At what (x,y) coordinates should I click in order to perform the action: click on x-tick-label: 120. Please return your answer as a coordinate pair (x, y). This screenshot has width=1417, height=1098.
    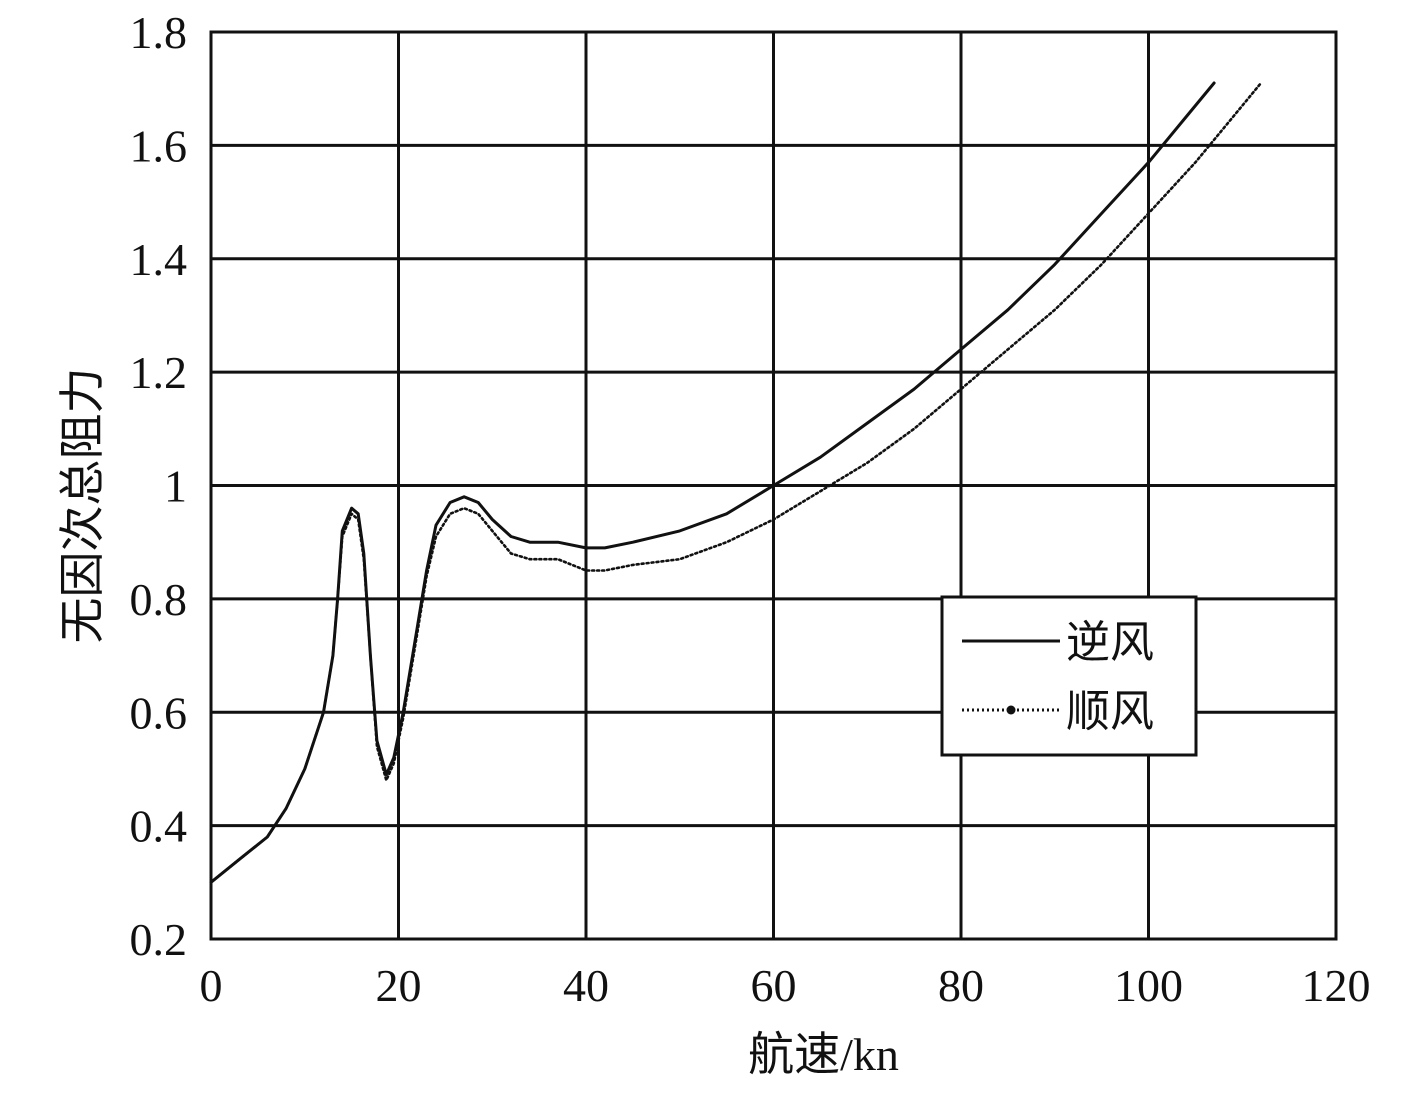
    Looking at the image, I should click on (1336, 985).